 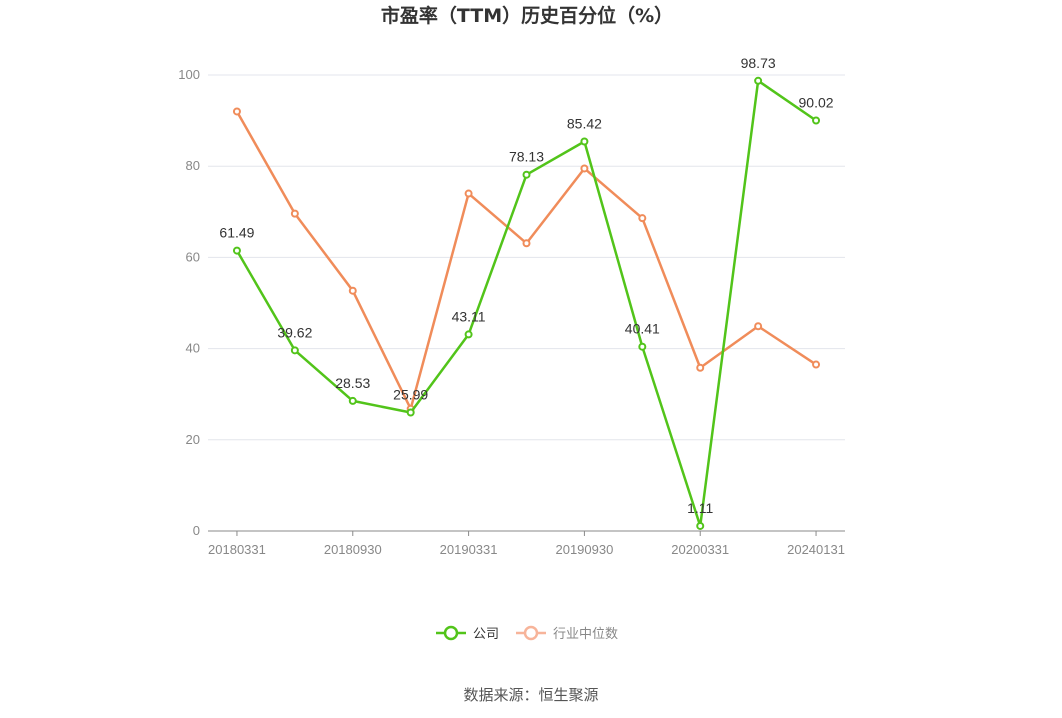 What do you see at coordinates (816, 549) in the screenshot?
I see `x-tick-label: 20240131` at bounding box center [816, 549].